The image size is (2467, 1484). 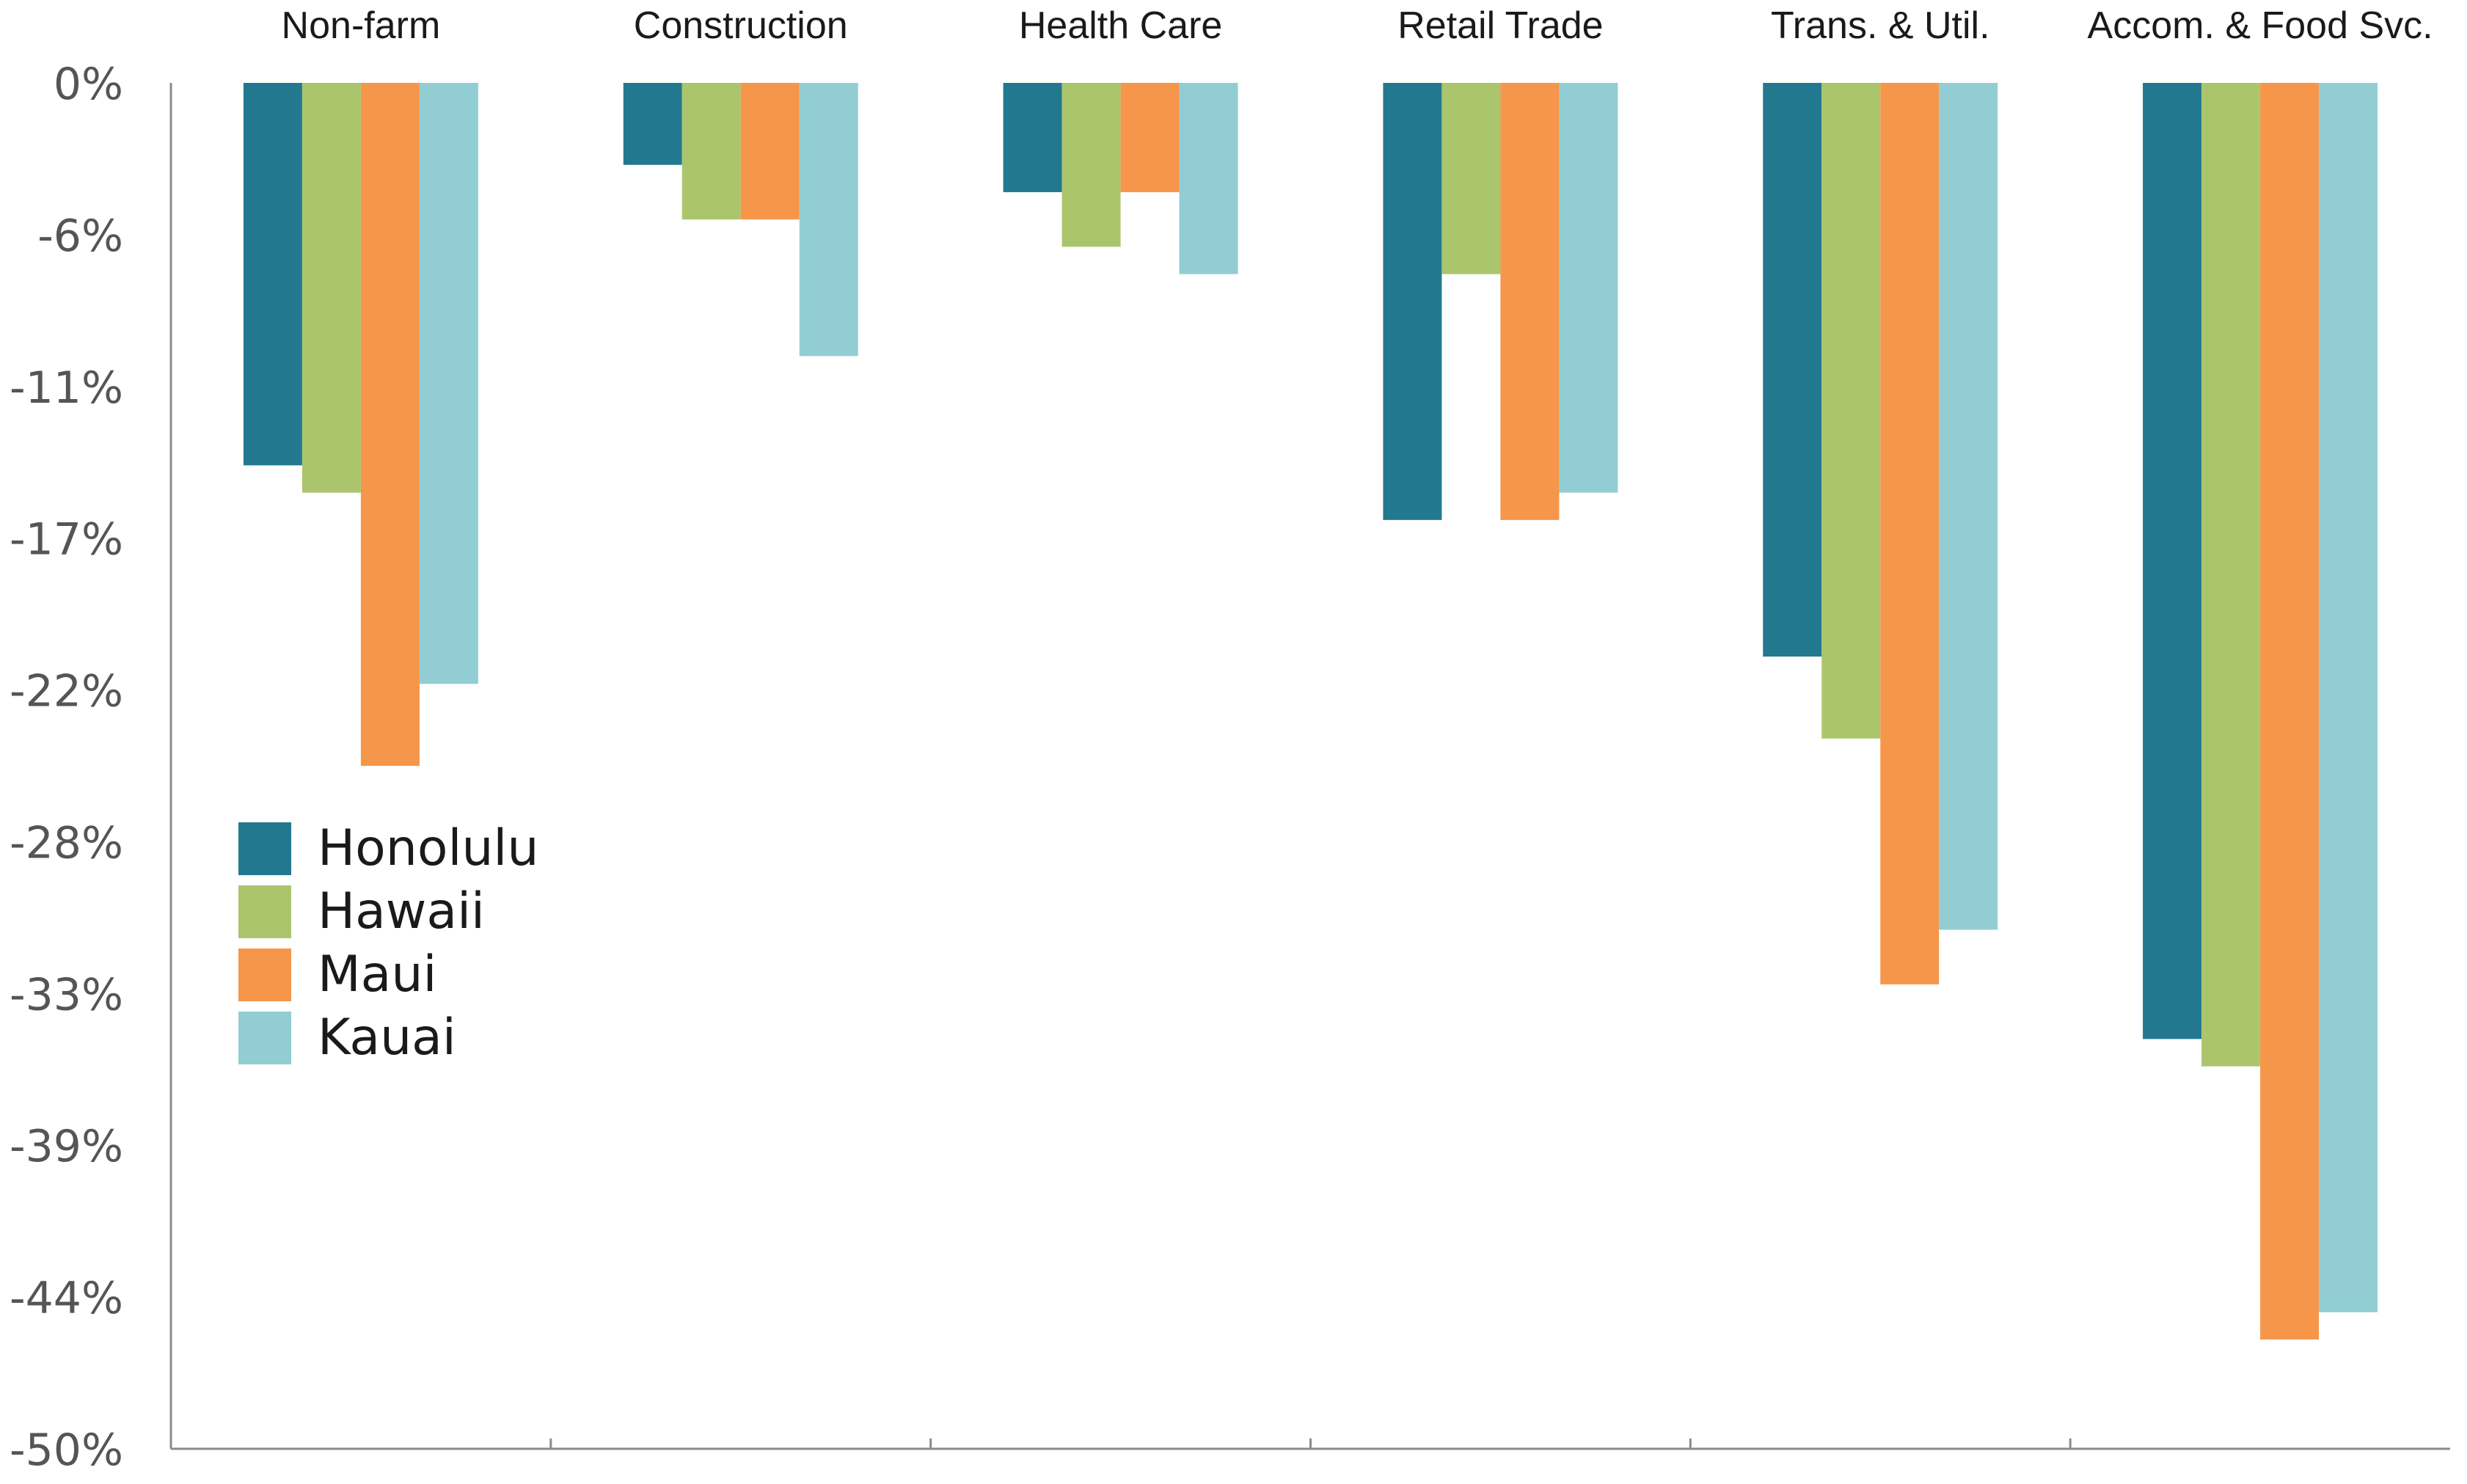 I want to click on bar-health-care-maui, so click(x=1150, y=137).